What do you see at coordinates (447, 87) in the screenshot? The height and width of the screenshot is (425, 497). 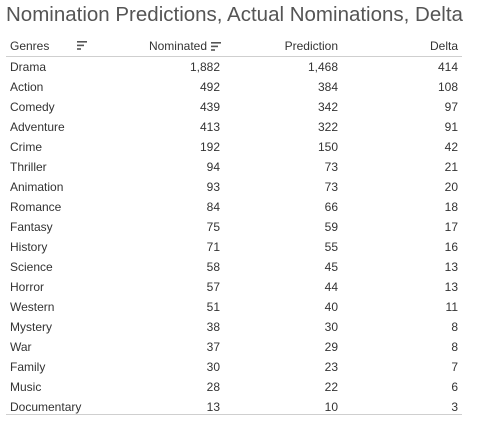 I see `cell-delta: 108` at bounding box center [447, 87].